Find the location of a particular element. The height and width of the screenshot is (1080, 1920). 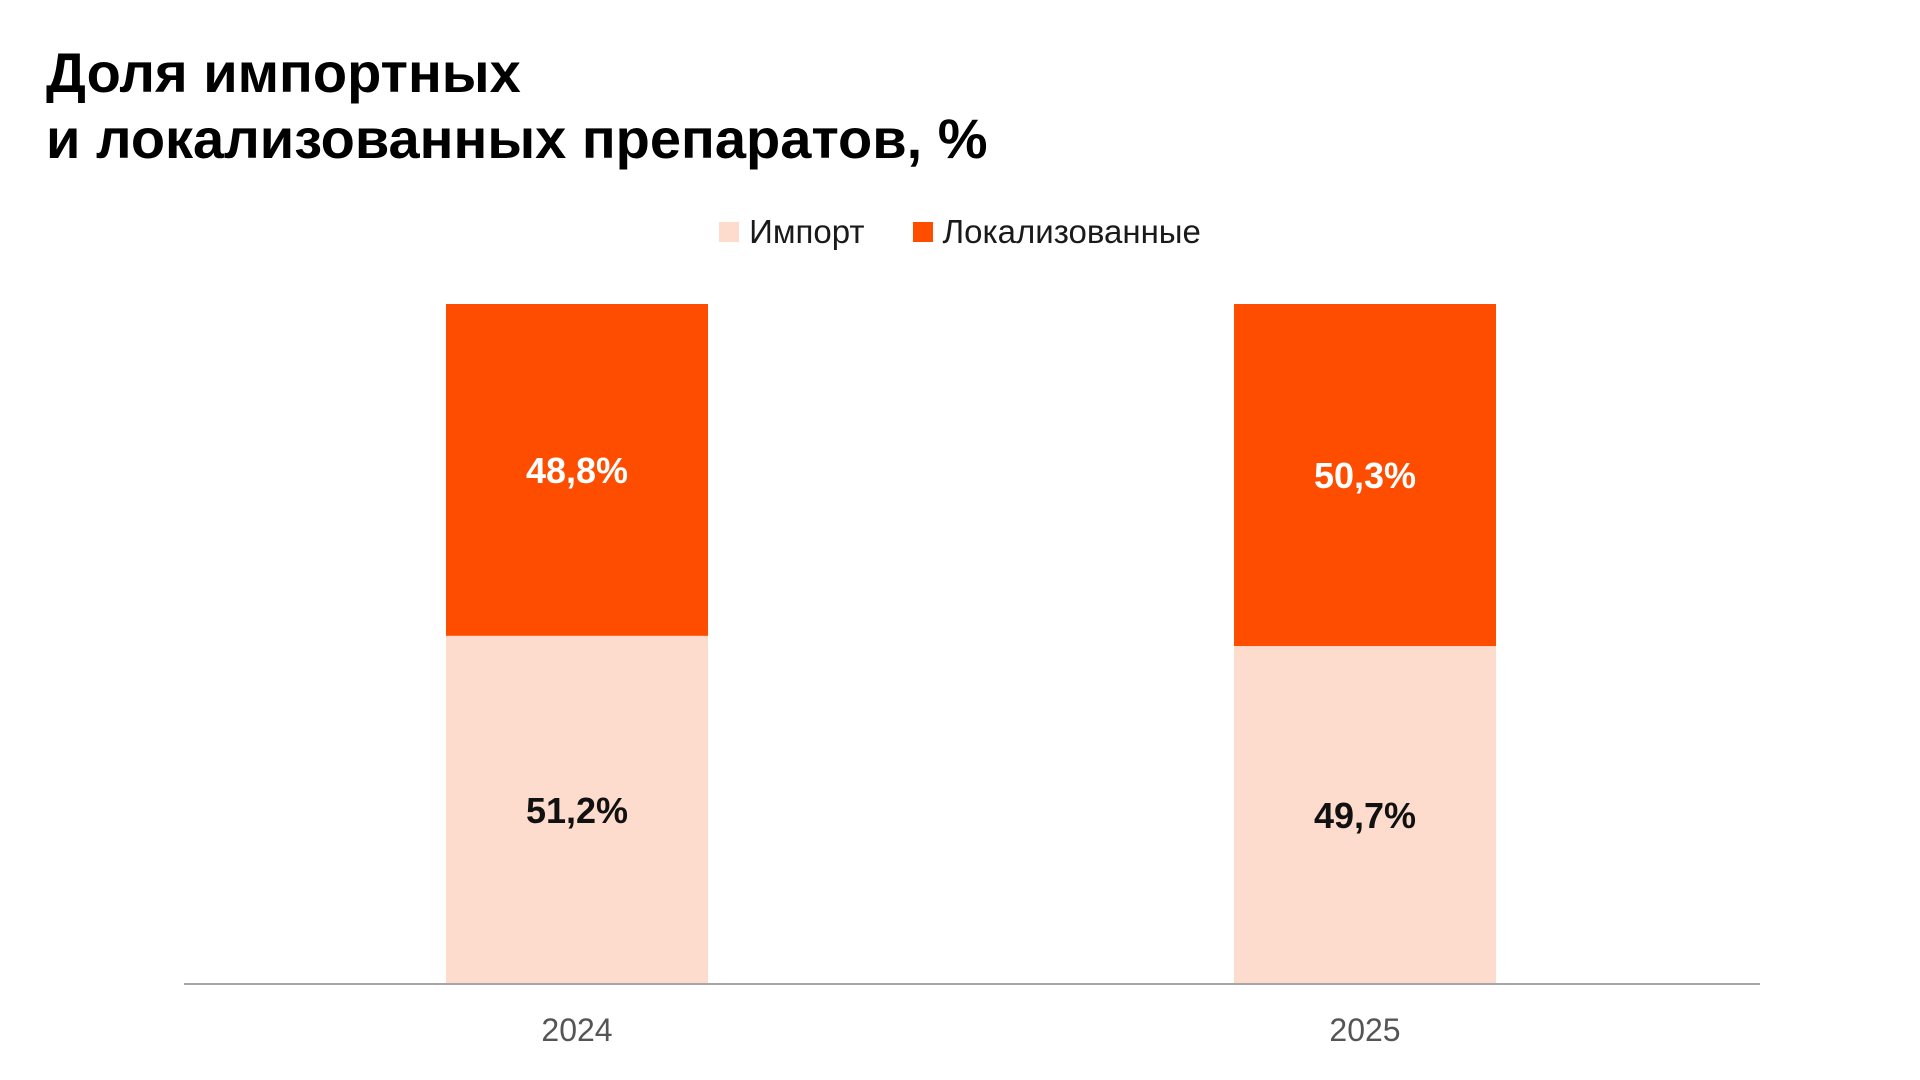

chart-legend: Импорт Локализованные is located at coordinates (960, 232).